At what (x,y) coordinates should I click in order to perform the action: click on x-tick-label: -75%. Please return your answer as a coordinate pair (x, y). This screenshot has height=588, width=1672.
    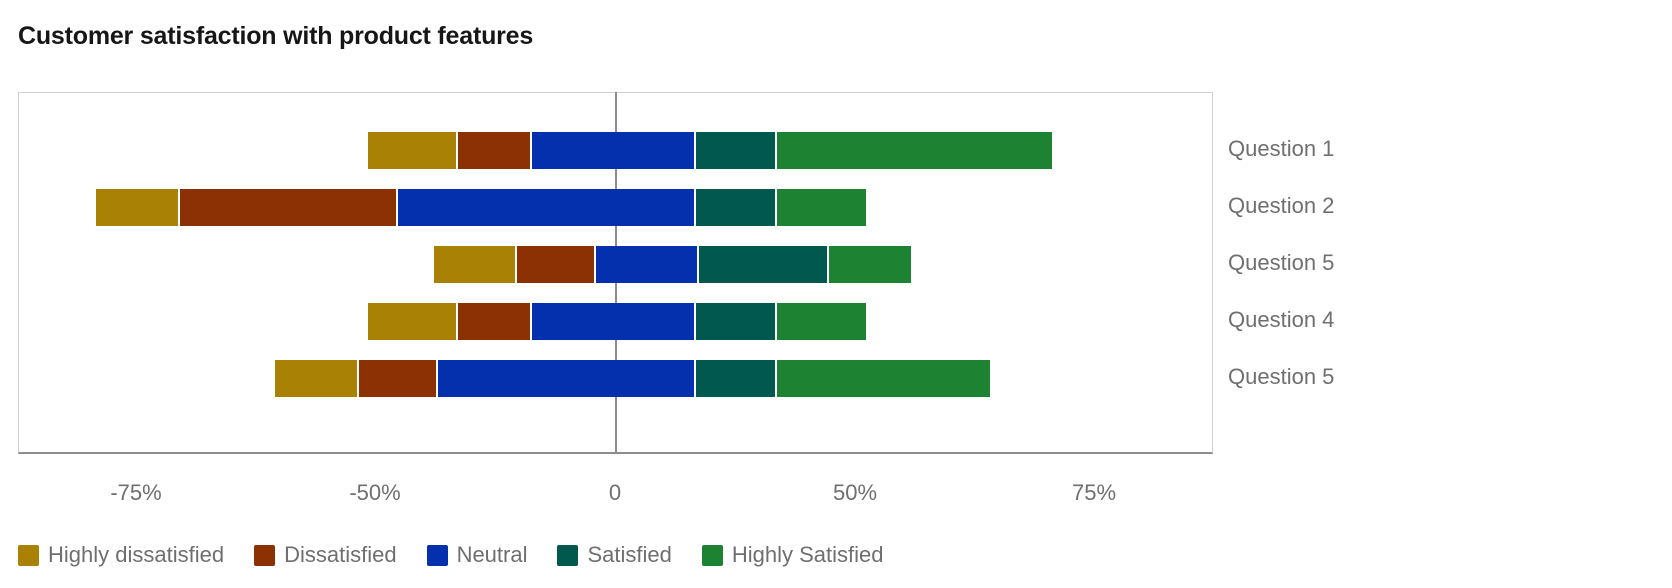
    Looking at the image, I should click on (136, 492).